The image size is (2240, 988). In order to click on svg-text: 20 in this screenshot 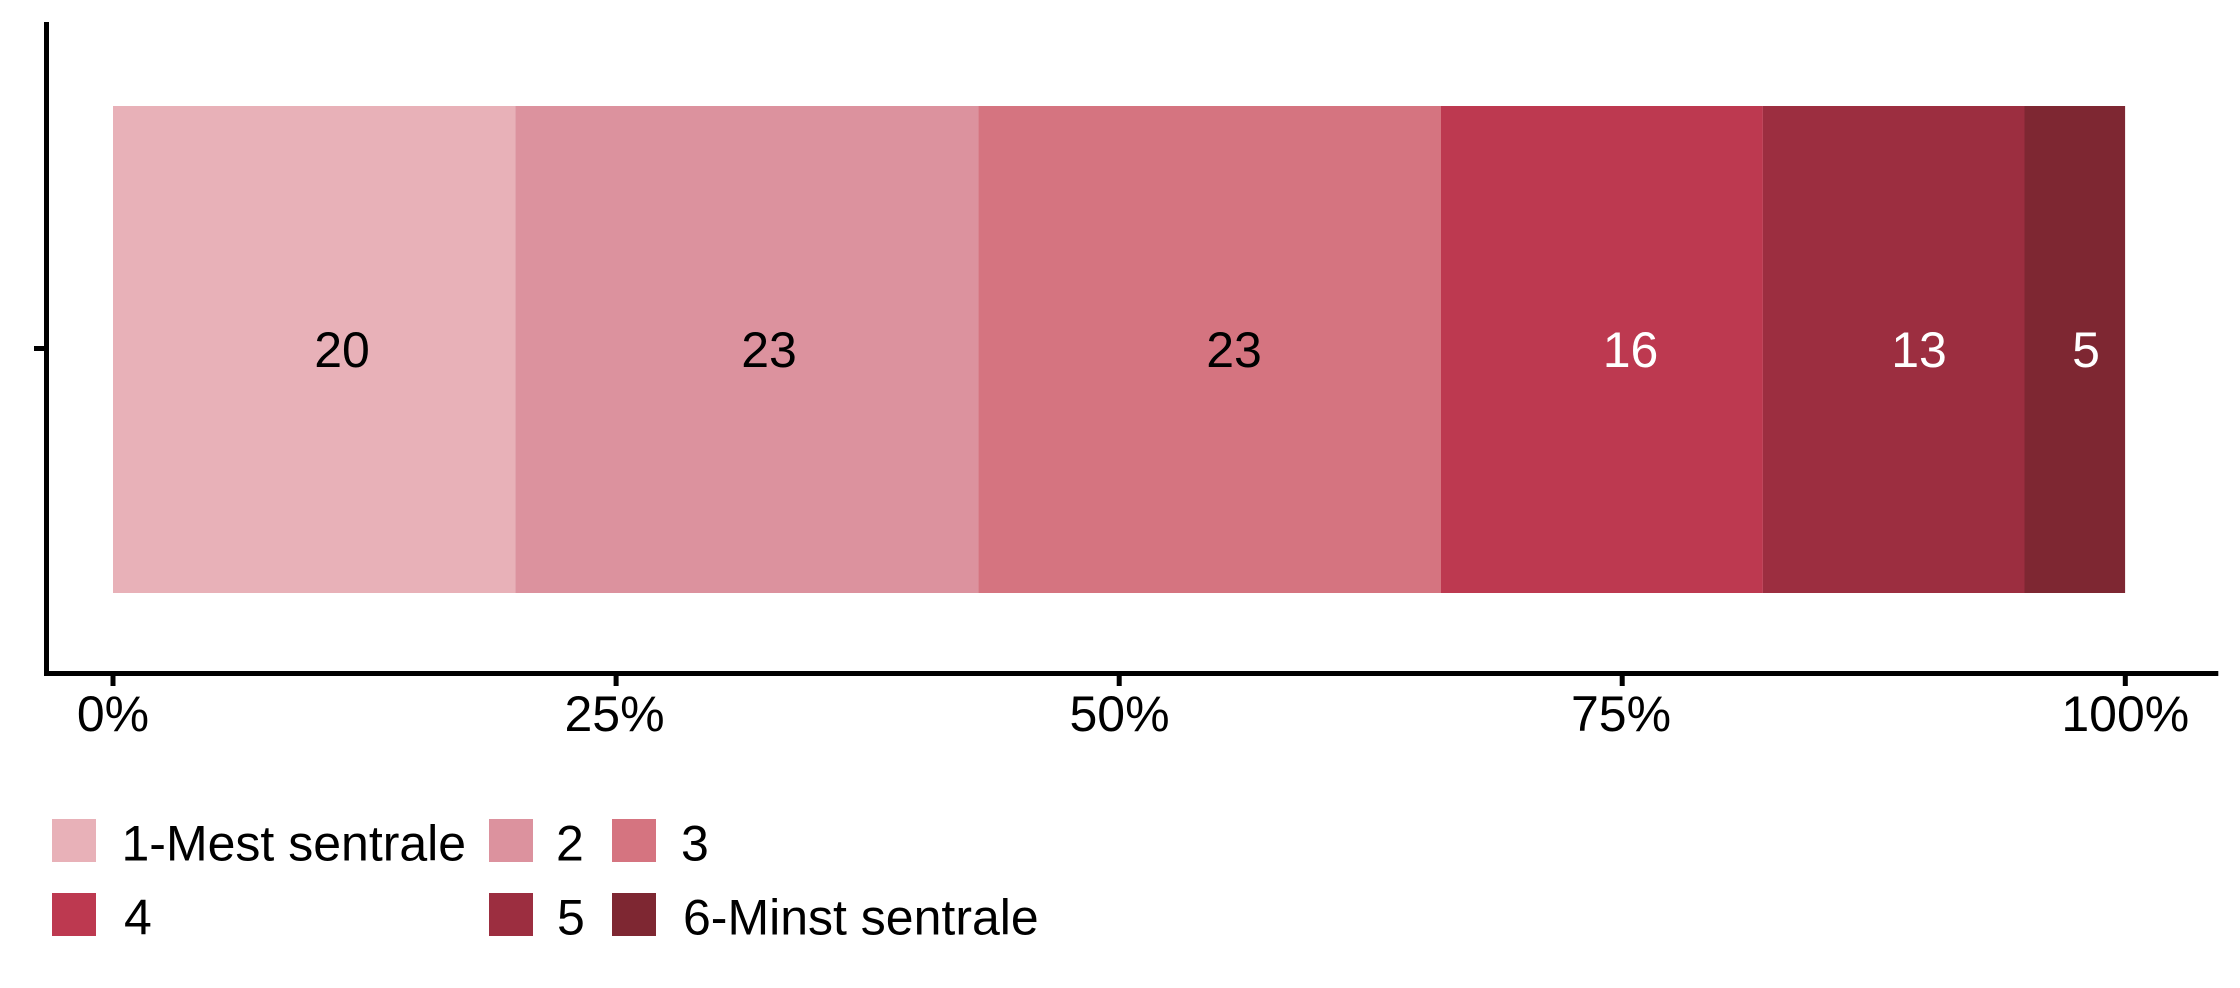, I will do `click(342, 350)`.